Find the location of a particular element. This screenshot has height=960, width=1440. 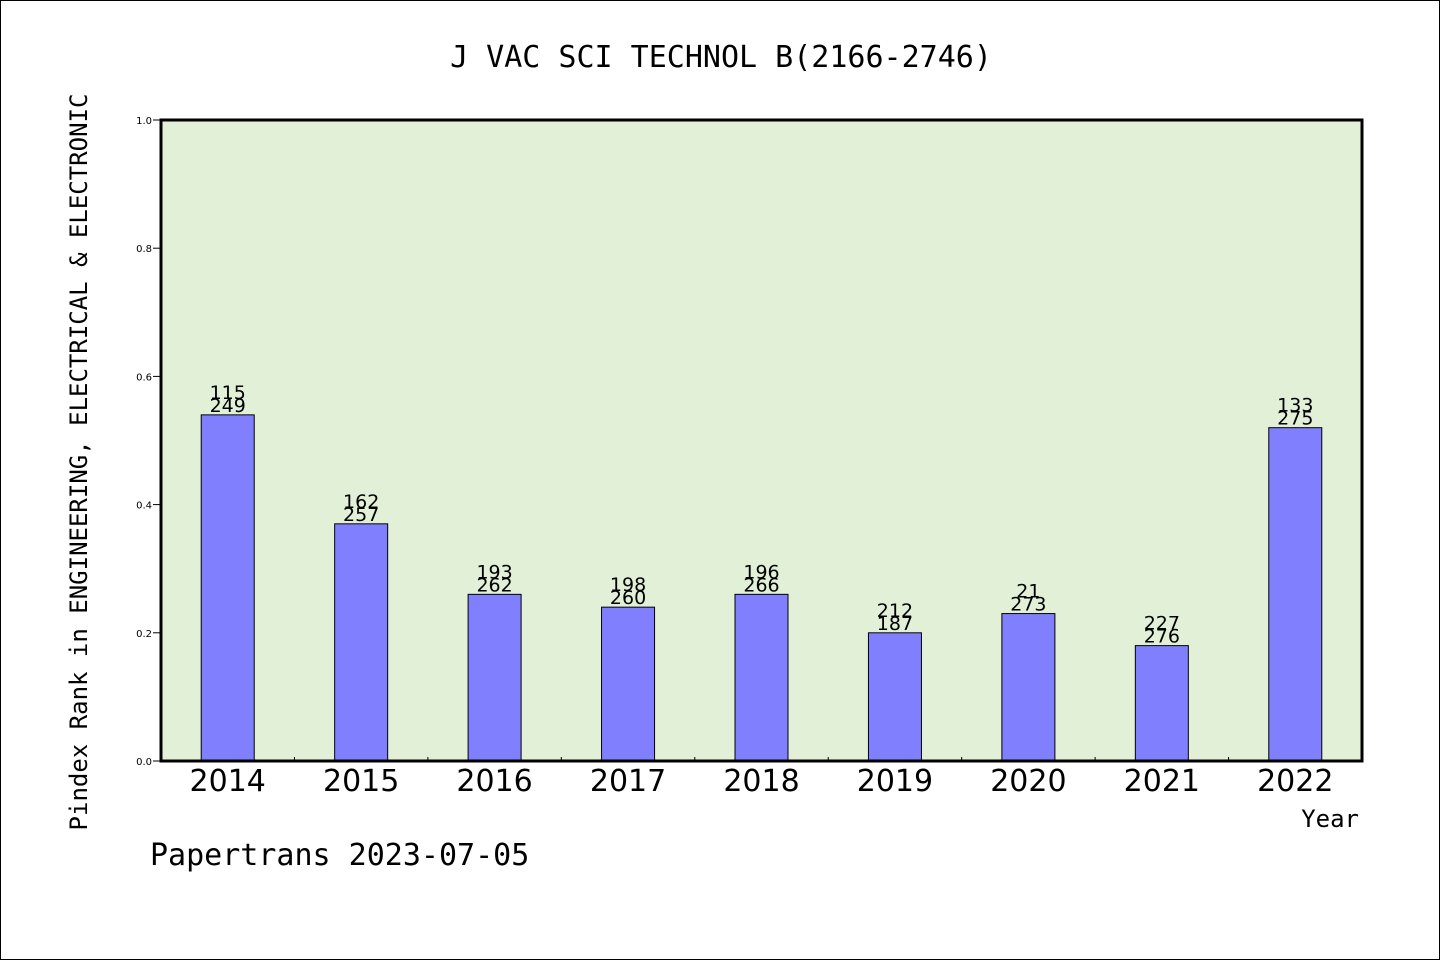

x-tick-label: 2015 is located at coordinates (361, 781).